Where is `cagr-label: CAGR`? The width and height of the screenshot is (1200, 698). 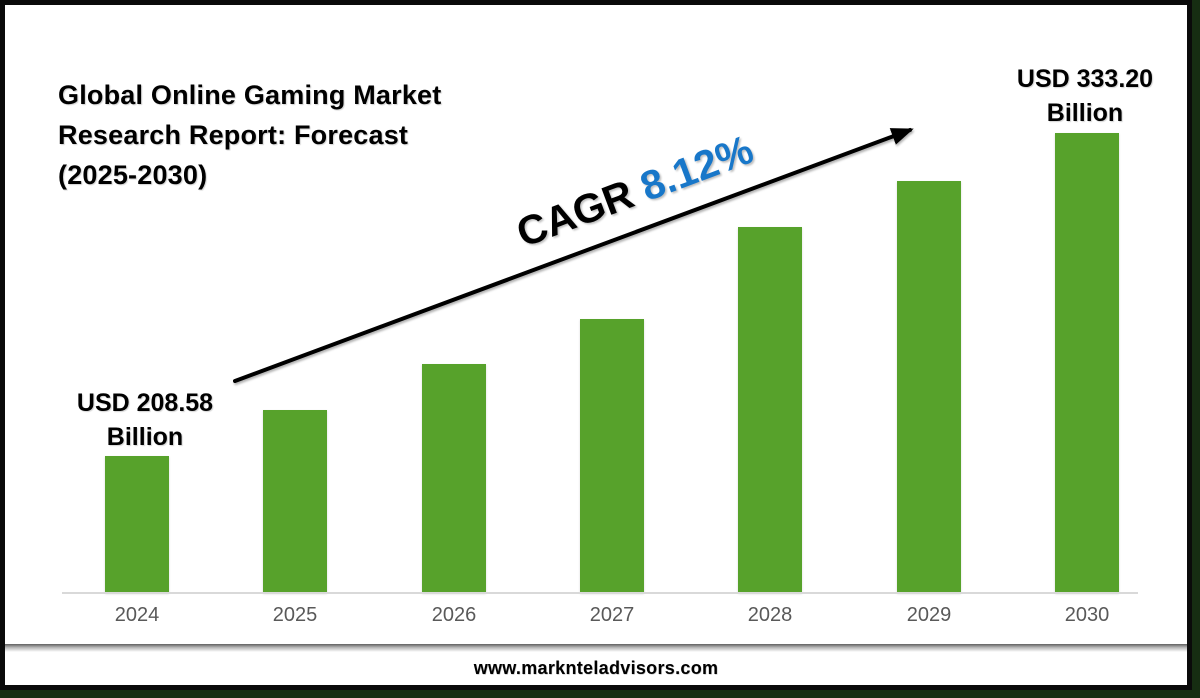 cagr-label: CAGR is located at coordinates (580, 211).